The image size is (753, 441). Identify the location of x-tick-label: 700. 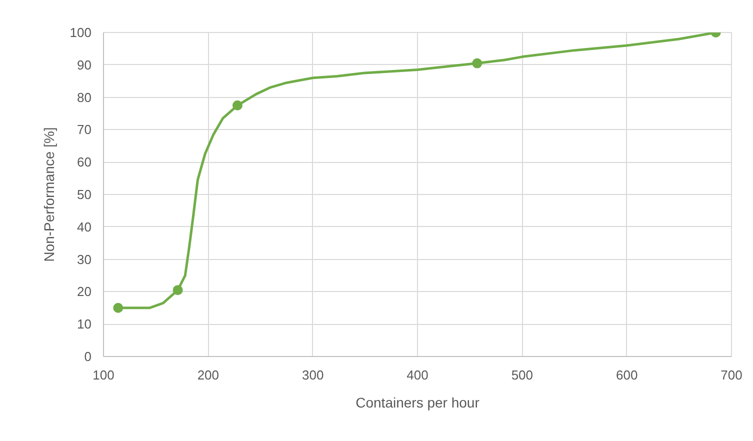
(731, 375).